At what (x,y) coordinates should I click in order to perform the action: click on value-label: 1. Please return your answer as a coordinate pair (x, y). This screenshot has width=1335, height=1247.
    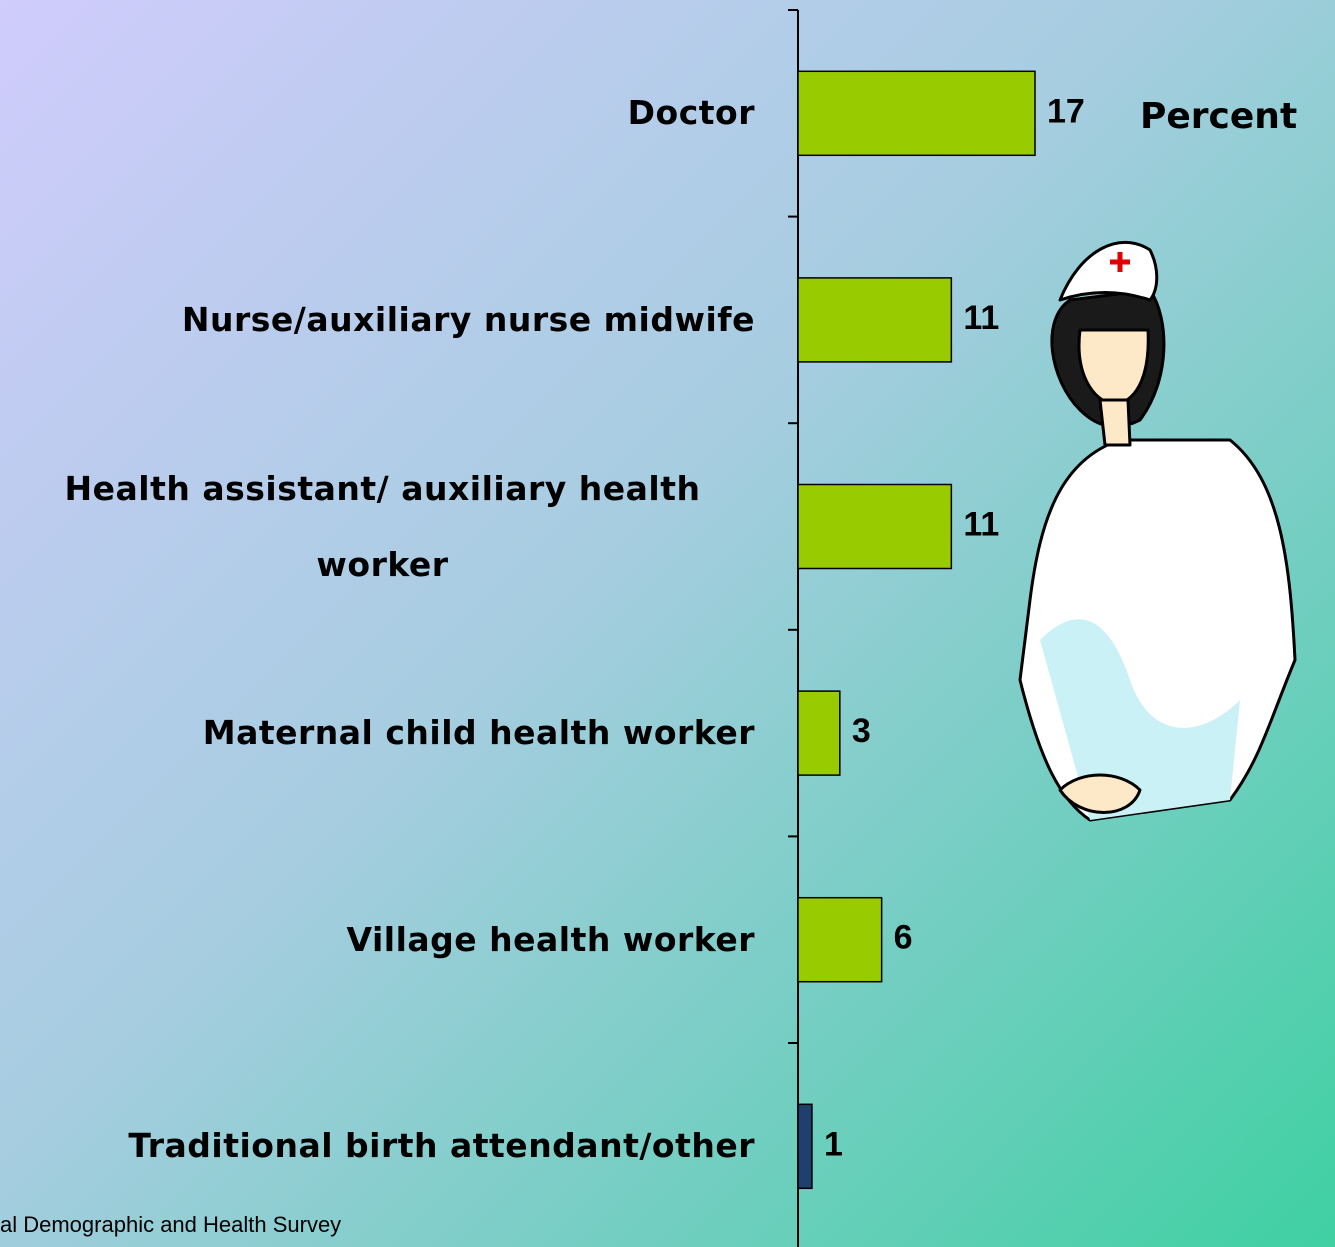
    Looking at the image, I should click on (833, 1144).